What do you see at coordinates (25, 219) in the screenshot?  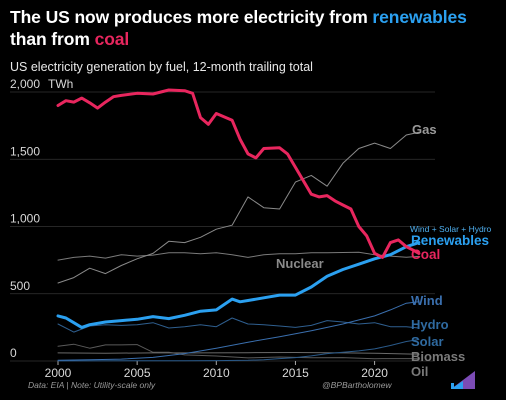 I see `y-tick-label: 1,000` at bounding box center [25, 219].